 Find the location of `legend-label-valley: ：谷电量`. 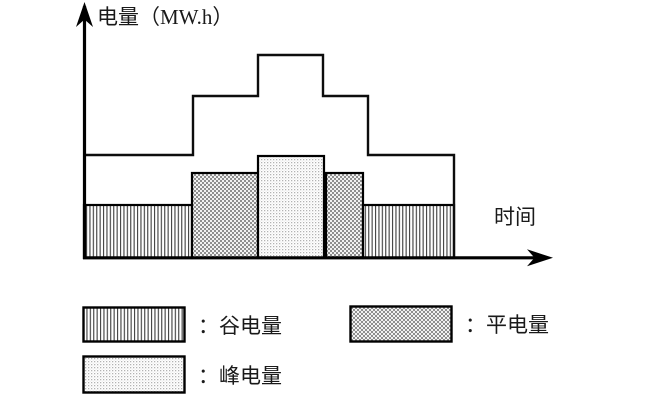

legend-label-valley: ：谷电量 is located at coordinates (240, 325).